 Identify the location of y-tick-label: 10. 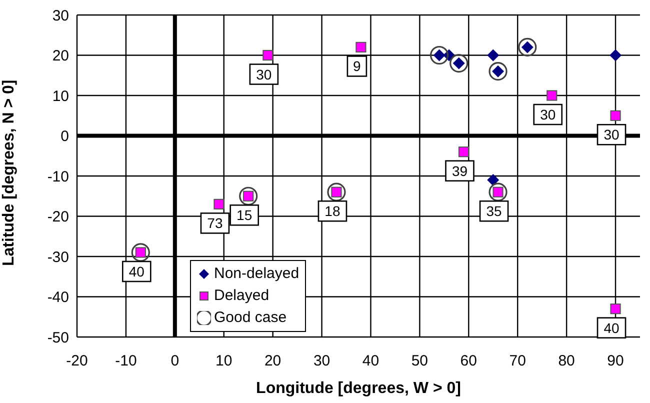
(60, 96).